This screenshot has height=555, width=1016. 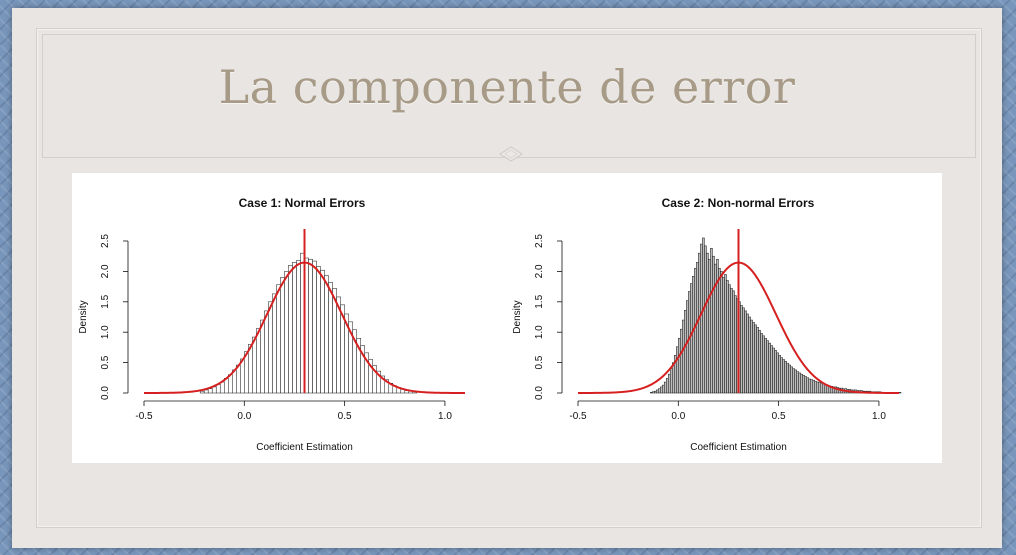 I want to click on slide-title: La componente de error, so click(x=507, y=87).